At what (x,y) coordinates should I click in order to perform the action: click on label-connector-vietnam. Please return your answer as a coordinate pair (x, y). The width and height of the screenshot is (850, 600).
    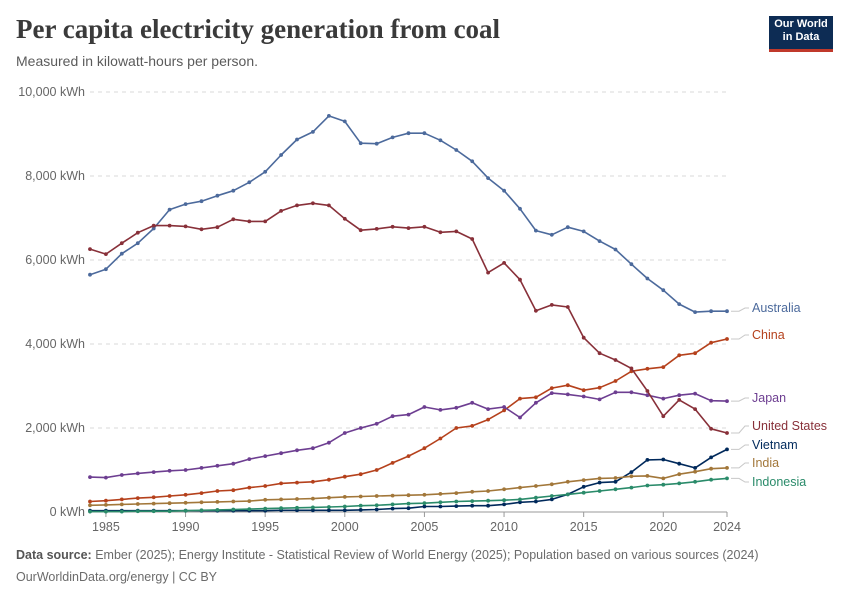
    Looking at the image, I should click on (740, 447).